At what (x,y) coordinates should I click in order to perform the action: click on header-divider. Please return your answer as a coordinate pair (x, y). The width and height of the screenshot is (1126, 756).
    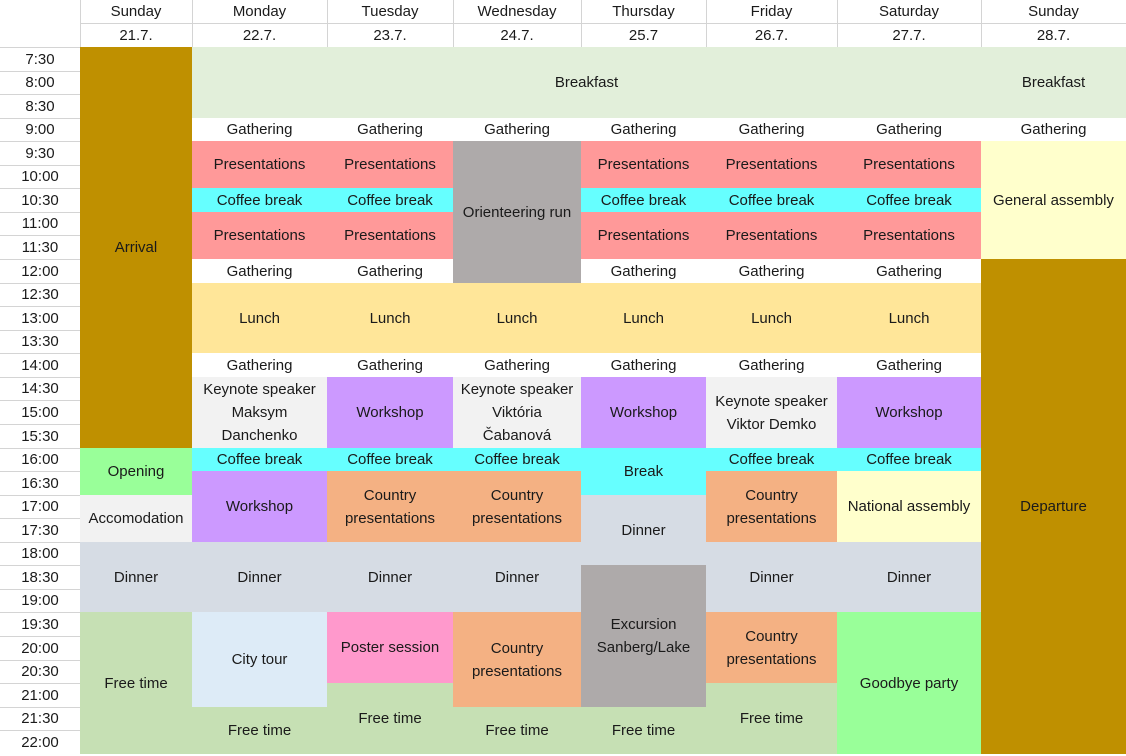
    Looking at the image, I should click on (603, 23).